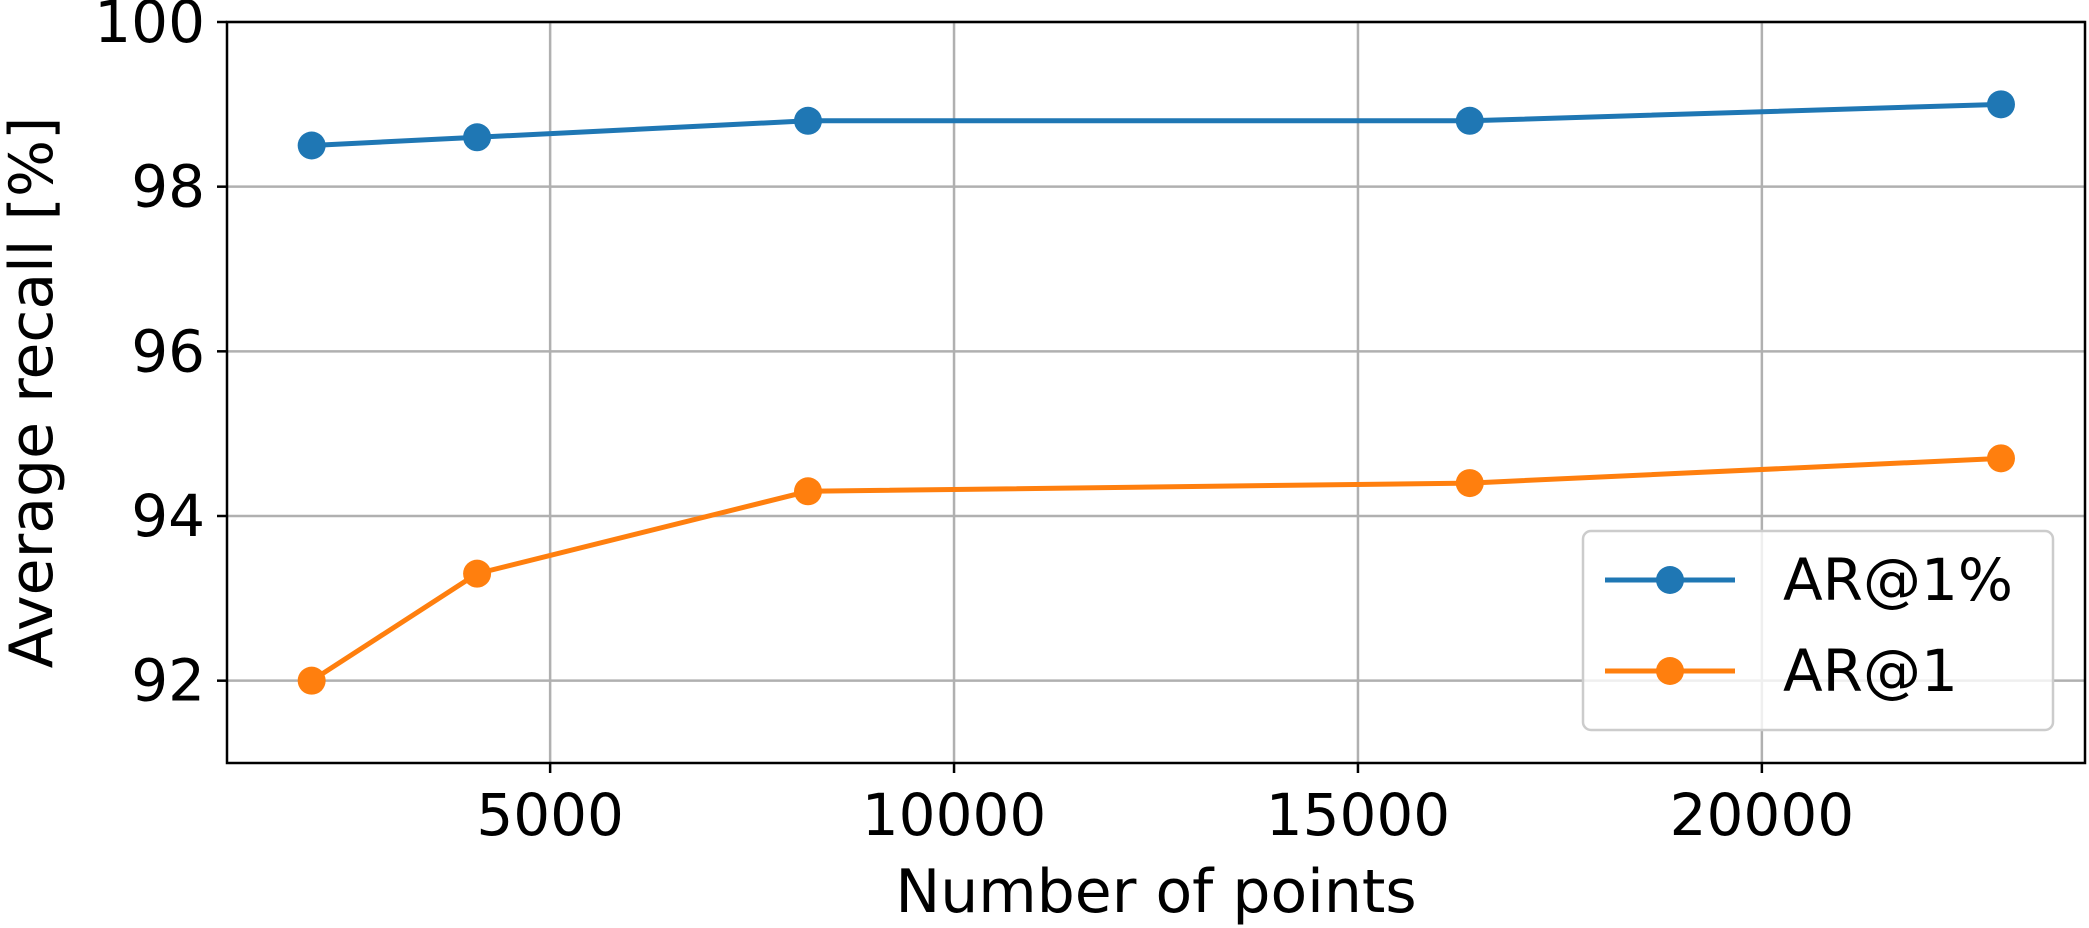  I want to click on y-tick-label: 92, so click(168, 681).